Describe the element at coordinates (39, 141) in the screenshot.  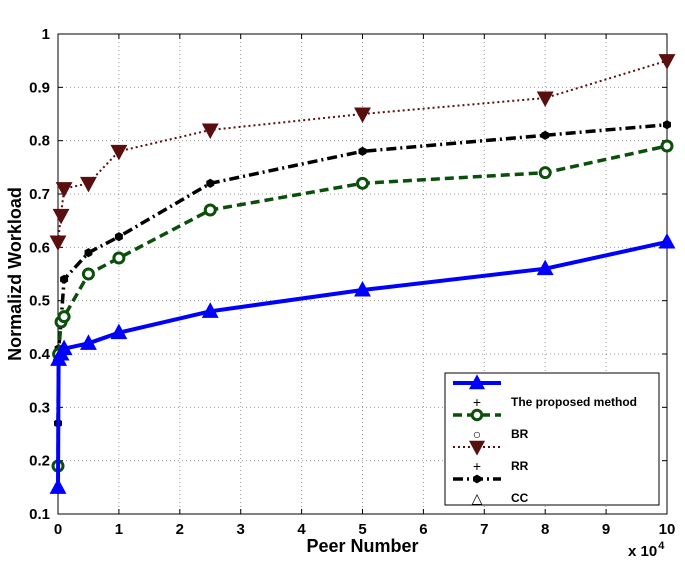
I see `y-tick-label: 0.8` at that location.